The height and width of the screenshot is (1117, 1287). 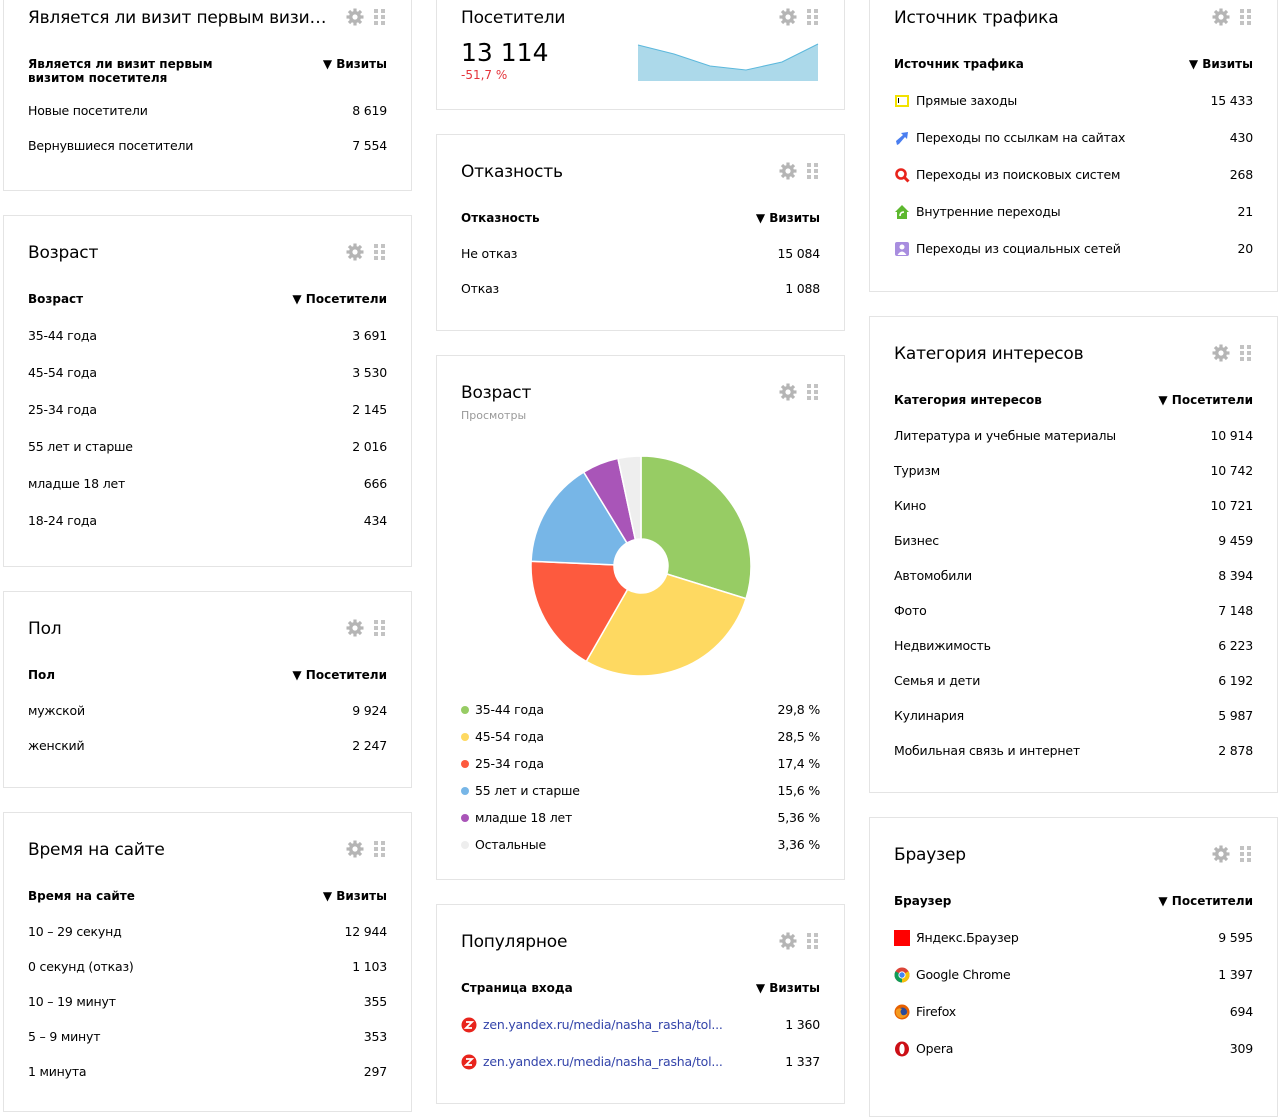 I want to click on dimension-header: Пол, so click(x=42, y=675).